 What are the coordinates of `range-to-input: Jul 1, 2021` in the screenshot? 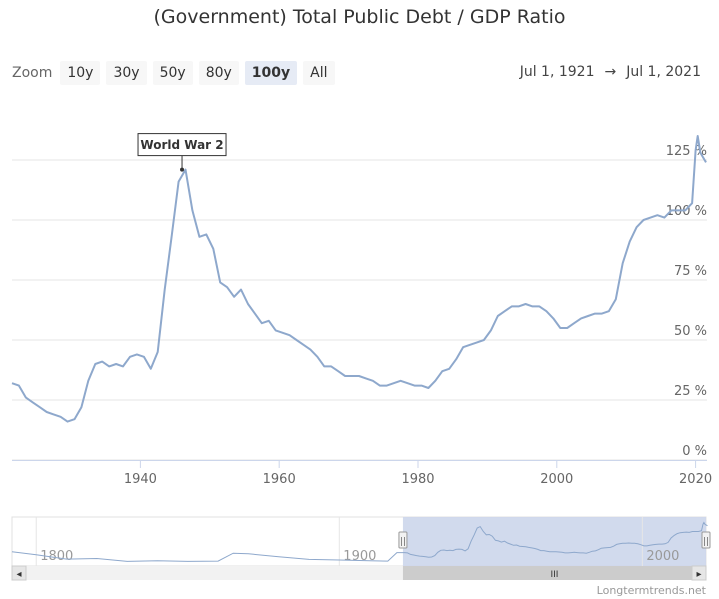 It's located at (663, 72).